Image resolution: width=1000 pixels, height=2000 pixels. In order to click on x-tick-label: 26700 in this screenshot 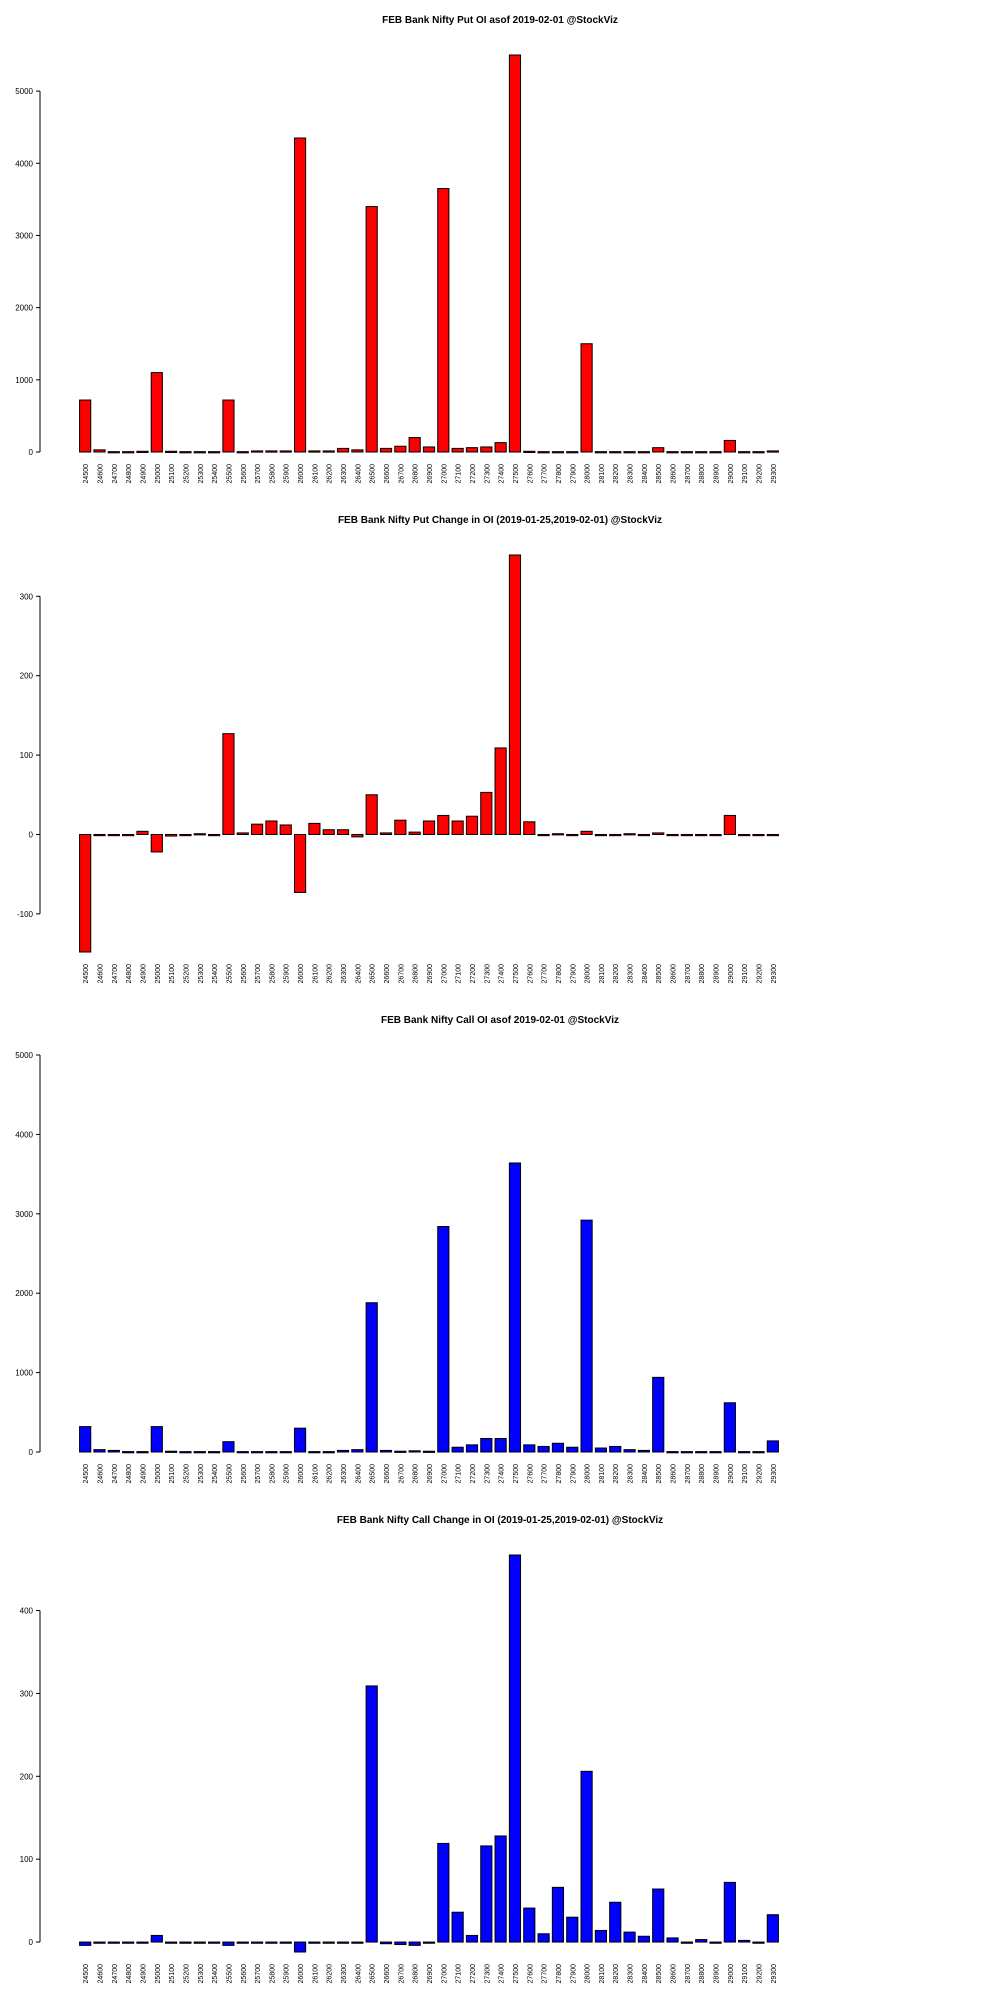, I will do `click(401, 974)`.